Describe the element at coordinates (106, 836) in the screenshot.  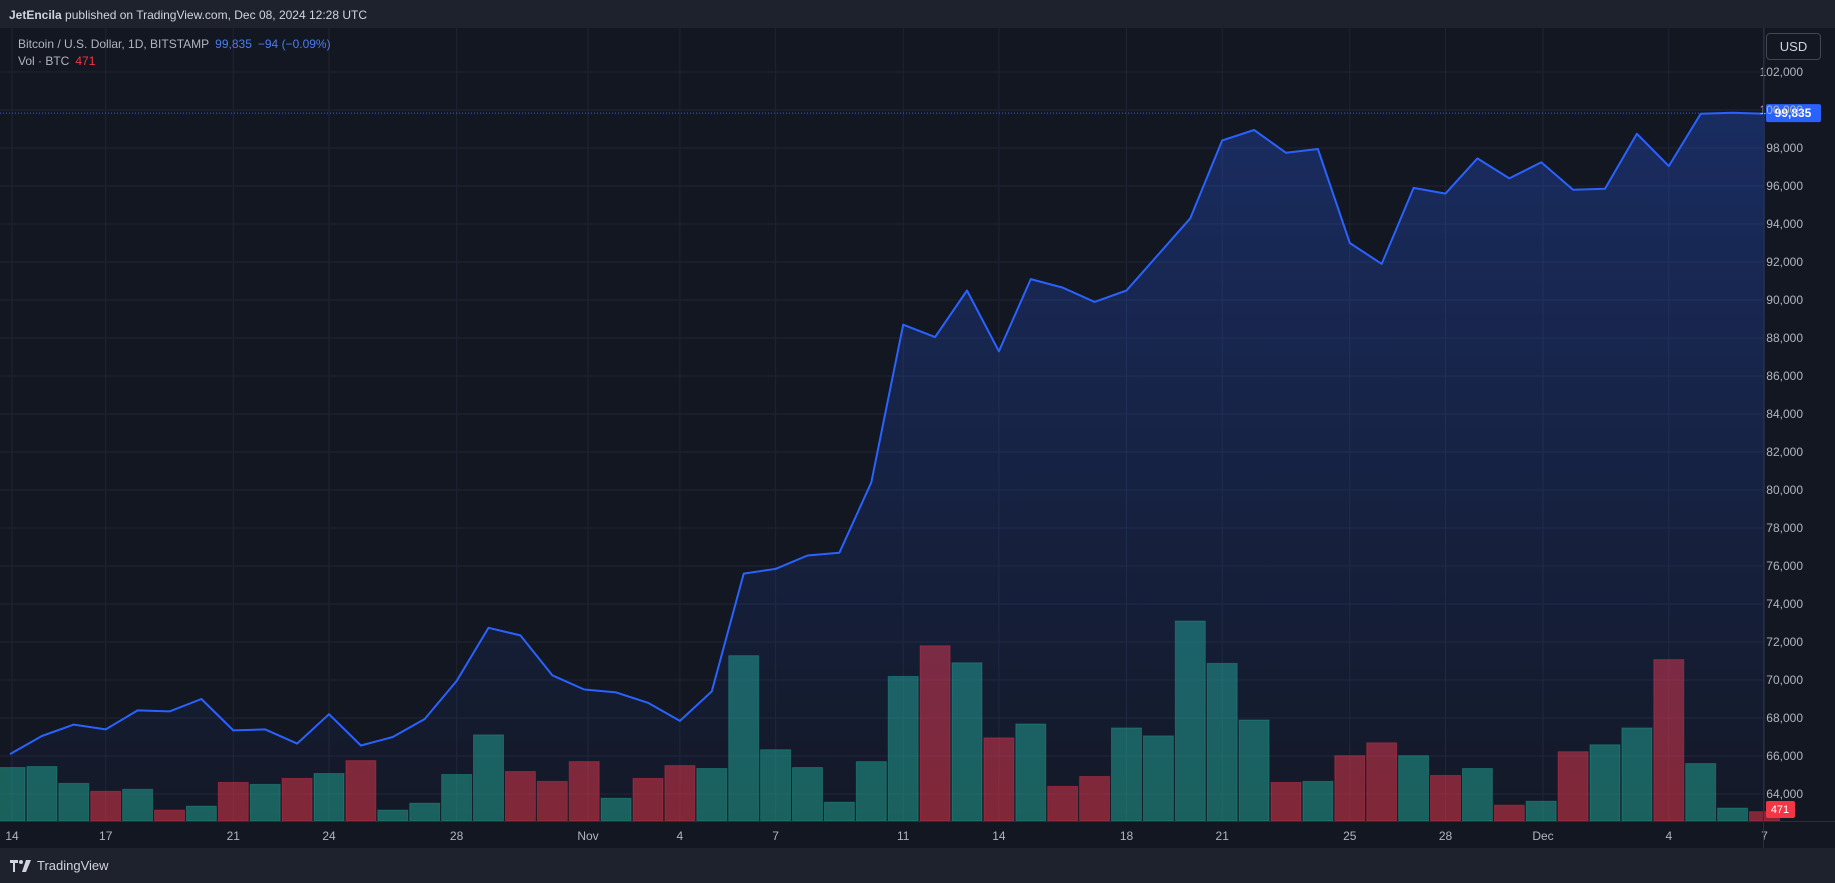
I see `x-tick-label: 17` at that location.